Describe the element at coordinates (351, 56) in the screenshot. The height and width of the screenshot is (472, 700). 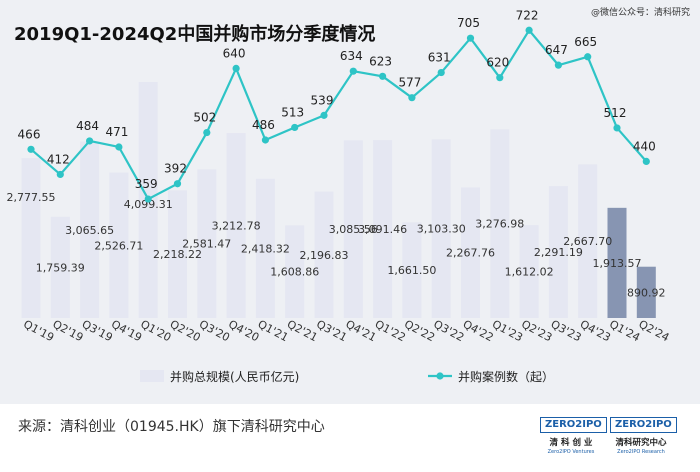
I see `line-value-label: 634` at that location.